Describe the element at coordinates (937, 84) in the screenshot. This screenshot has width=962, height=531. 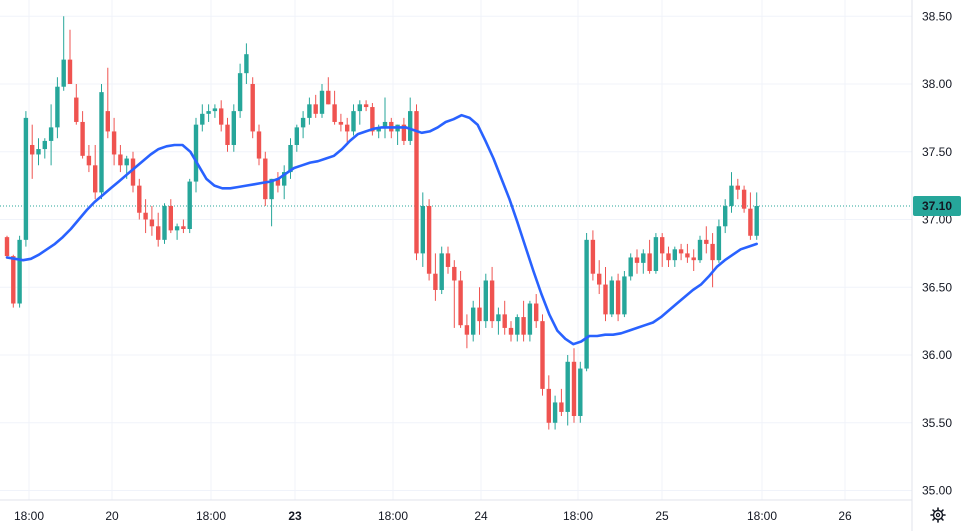
I see `y-tick-label: 38.00` at that location.